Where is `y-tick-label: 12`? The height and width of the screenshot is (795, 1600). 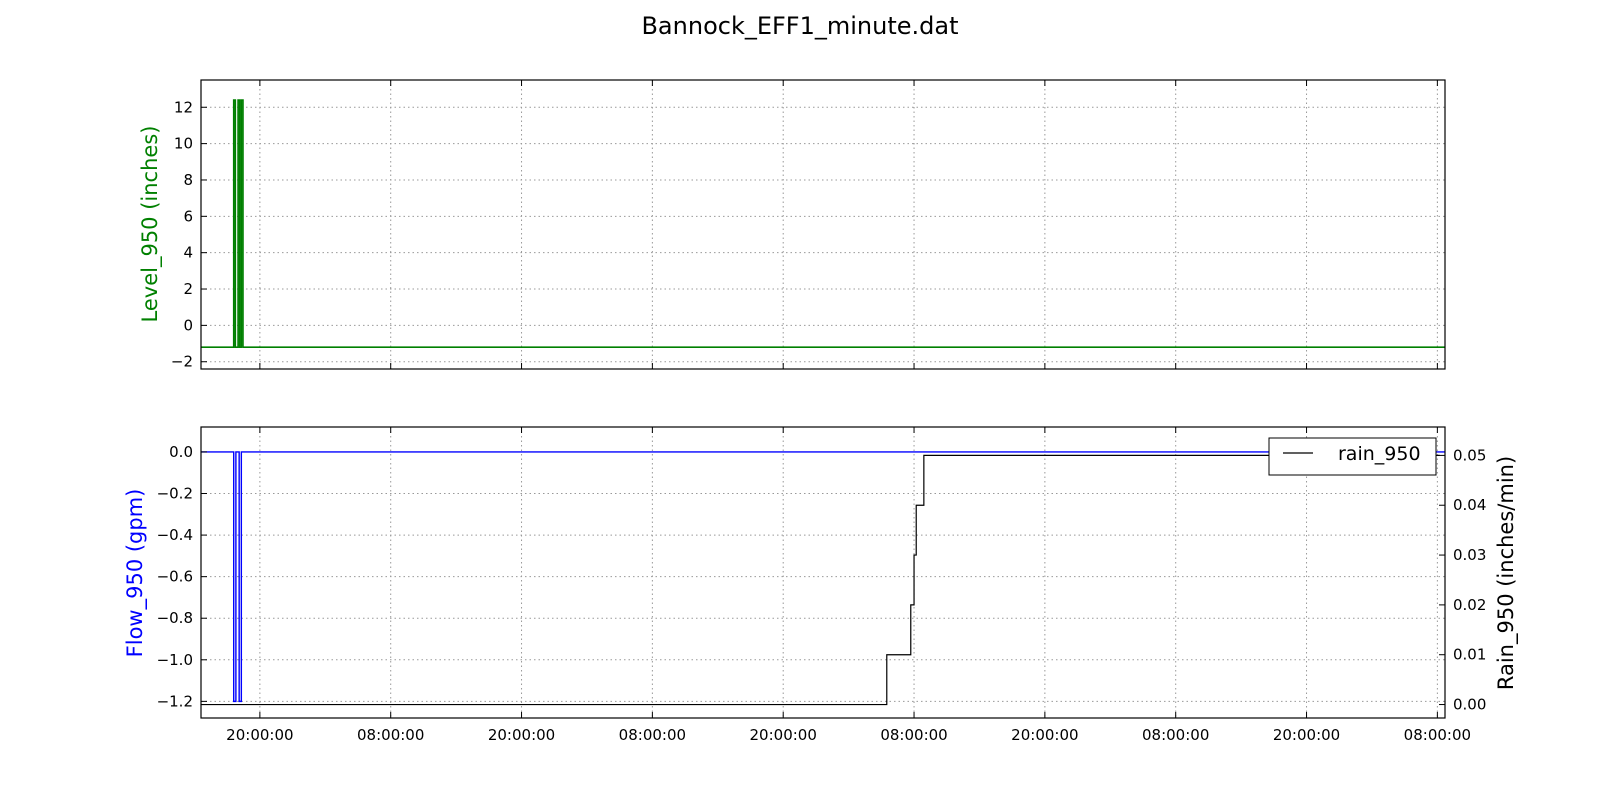 y-tick-label: 12 is located at coordinates (183, 107).